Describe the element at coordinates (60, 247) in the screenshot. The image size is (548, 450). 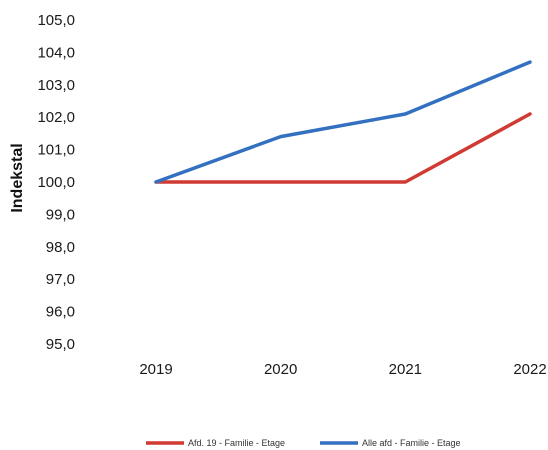
I see `y-tick-label: 98,0` at that location.